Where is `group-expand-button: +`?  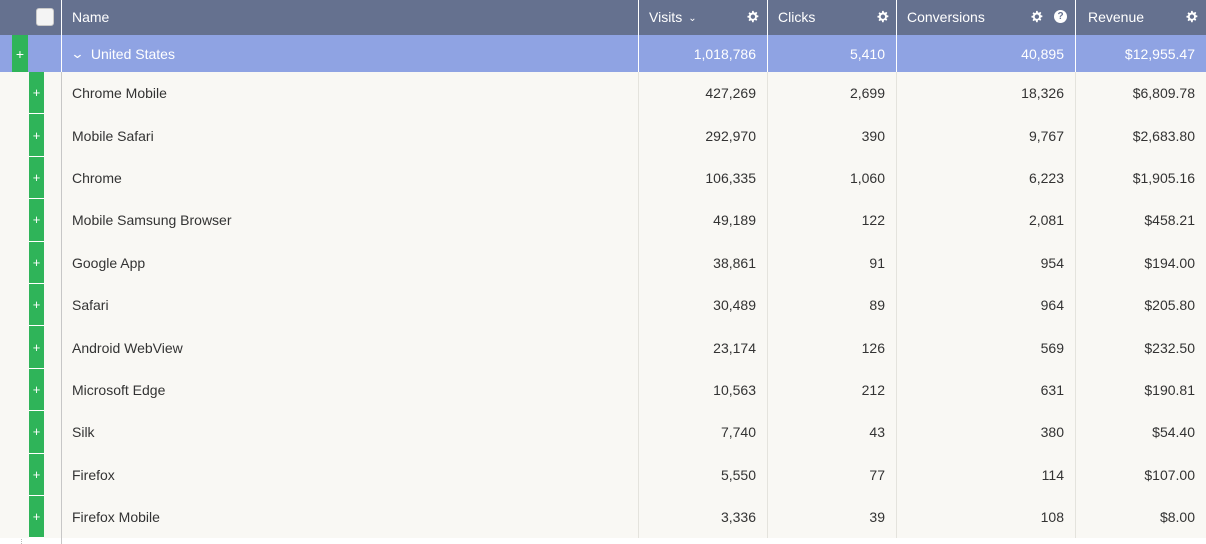 group-expand-button: + is located at coordinates (20, 53).